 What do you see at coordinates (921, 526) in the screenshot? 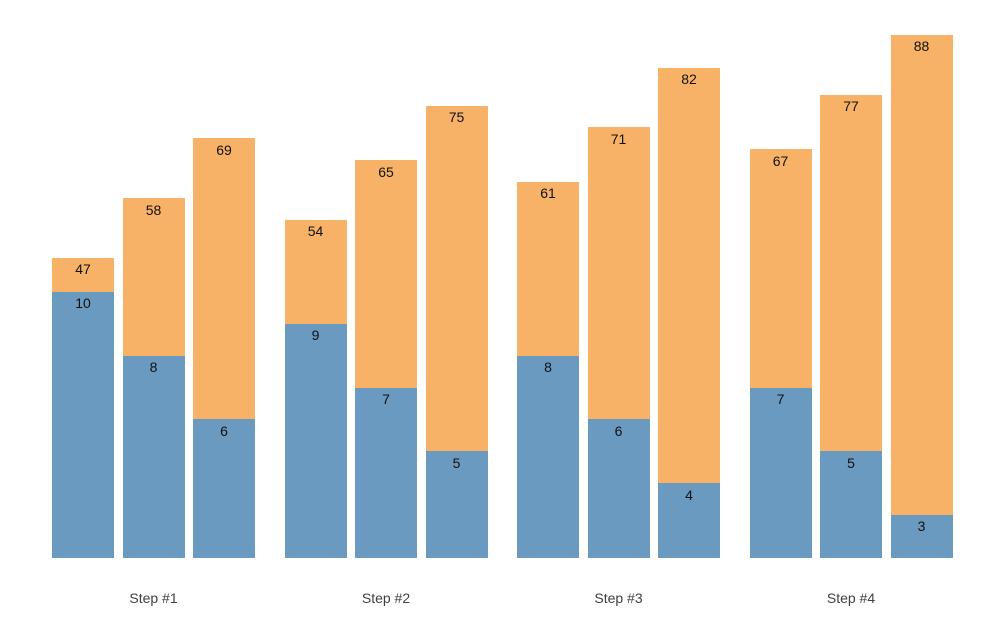
I see `bar-base-label: 3` at bounding box center [921, 526].